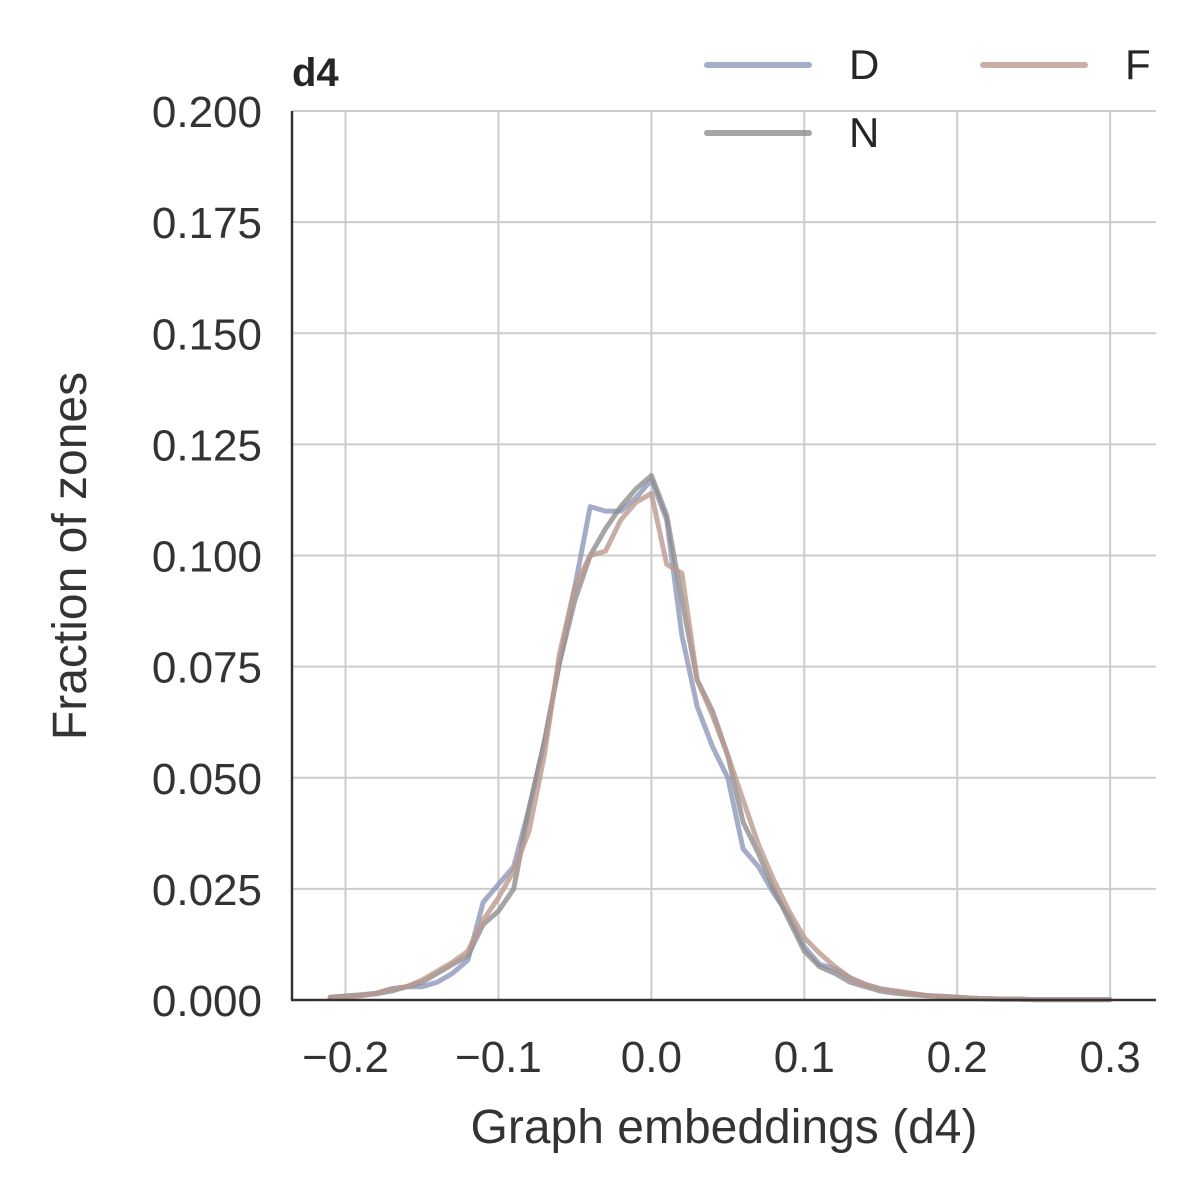 The width and height of the screenshot is (1200, 1200). What do you see at coordinates (721, 1057) in the screenshot?
I see `x-tick-labels: −0.2 −0.1 0.0 0.1 0.2 0.3` at bounding box center [721, 1057].